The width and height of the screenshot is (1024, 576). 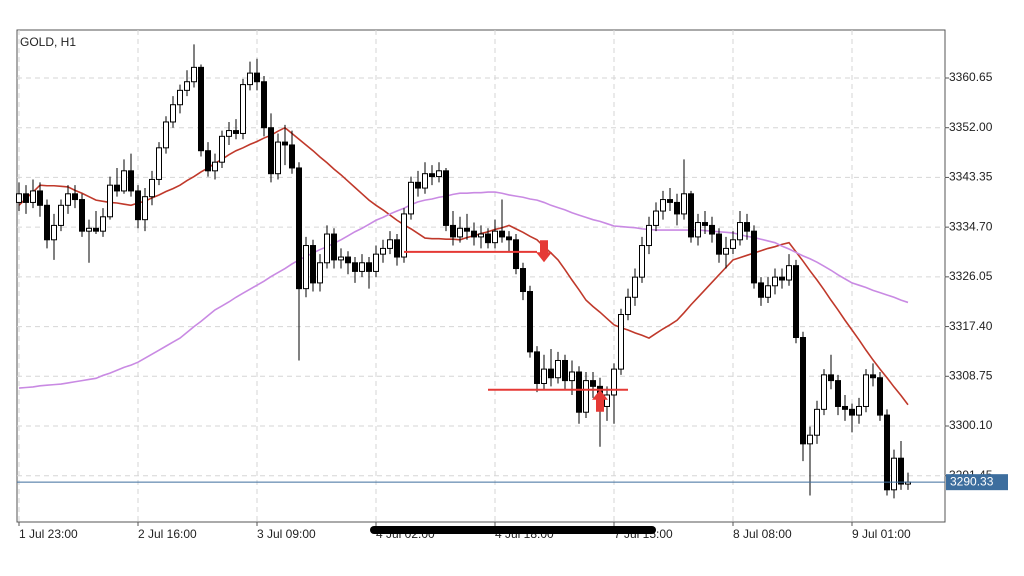 I want to click on y-tick-label: 3352.00, so click(x=971, y=127).